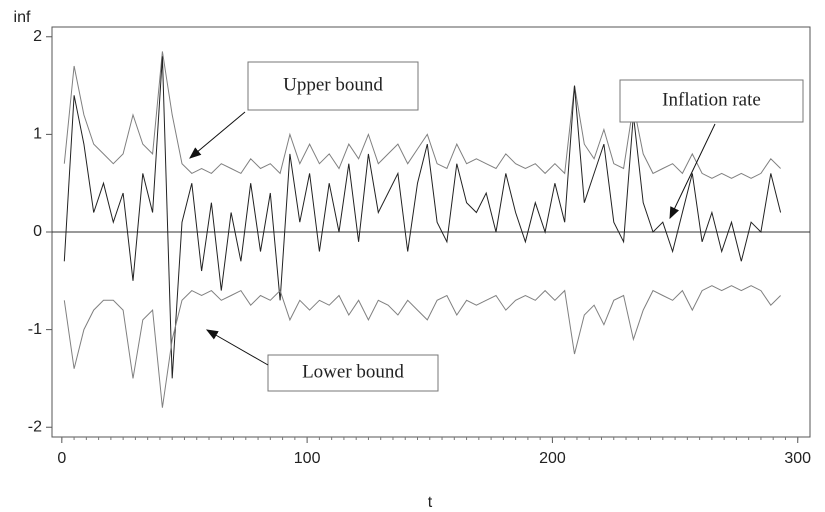 The image size is (825, 512). What do you see at coordinates (35, 426) in the screenshot?
I see `y-tick-label: -2` at bounding box center [35, 426].